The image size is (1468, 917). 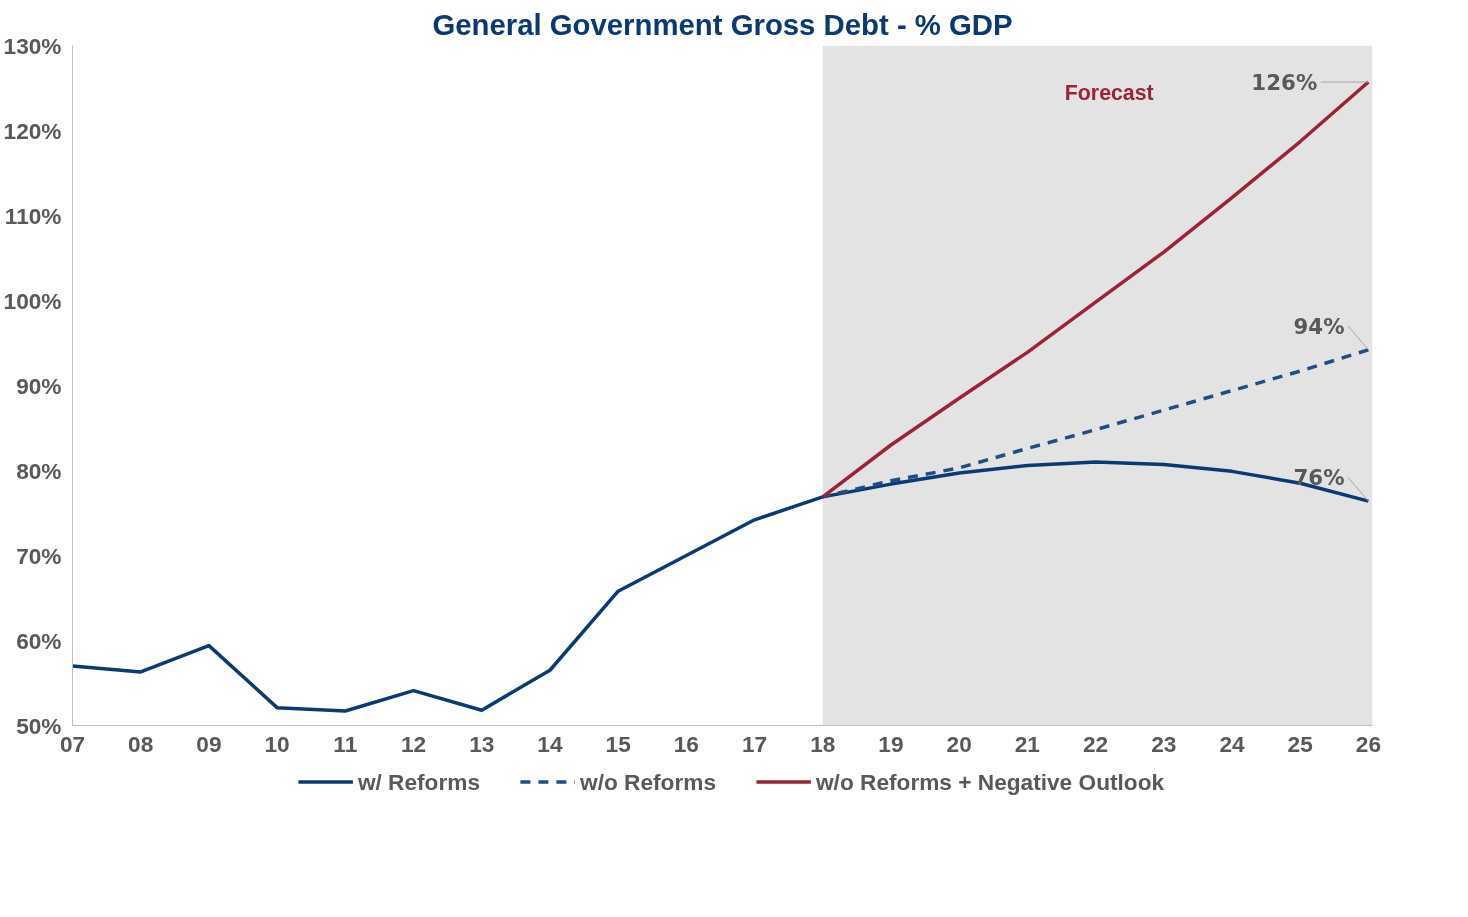 What do you see at coordinates (32, 130) in the screenshot?
I see `y-tick-label: 120%` at bounding box center [32, 130].